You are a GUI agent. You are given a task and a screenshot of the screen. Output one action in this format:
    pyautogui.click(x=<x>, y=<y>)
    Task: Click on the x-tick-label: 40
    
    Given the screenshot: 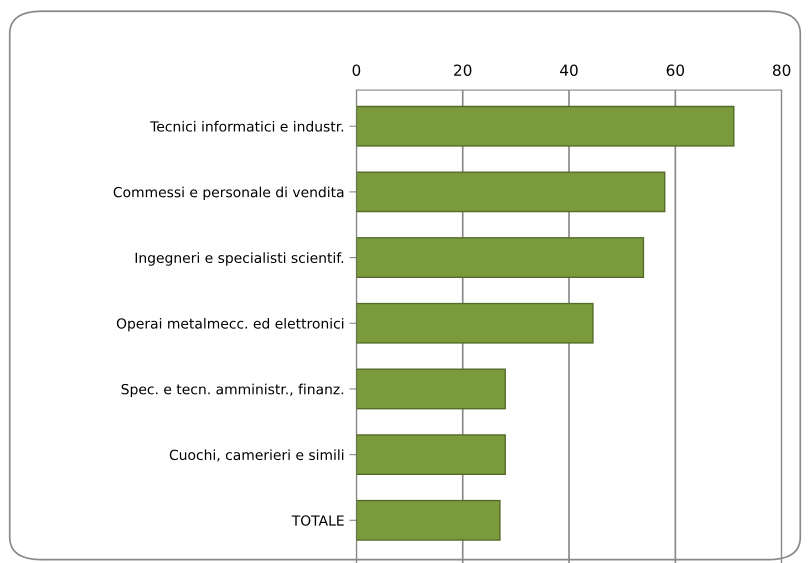 What is the action you would take?
    pyautogui.click(x=569, y=70)
    